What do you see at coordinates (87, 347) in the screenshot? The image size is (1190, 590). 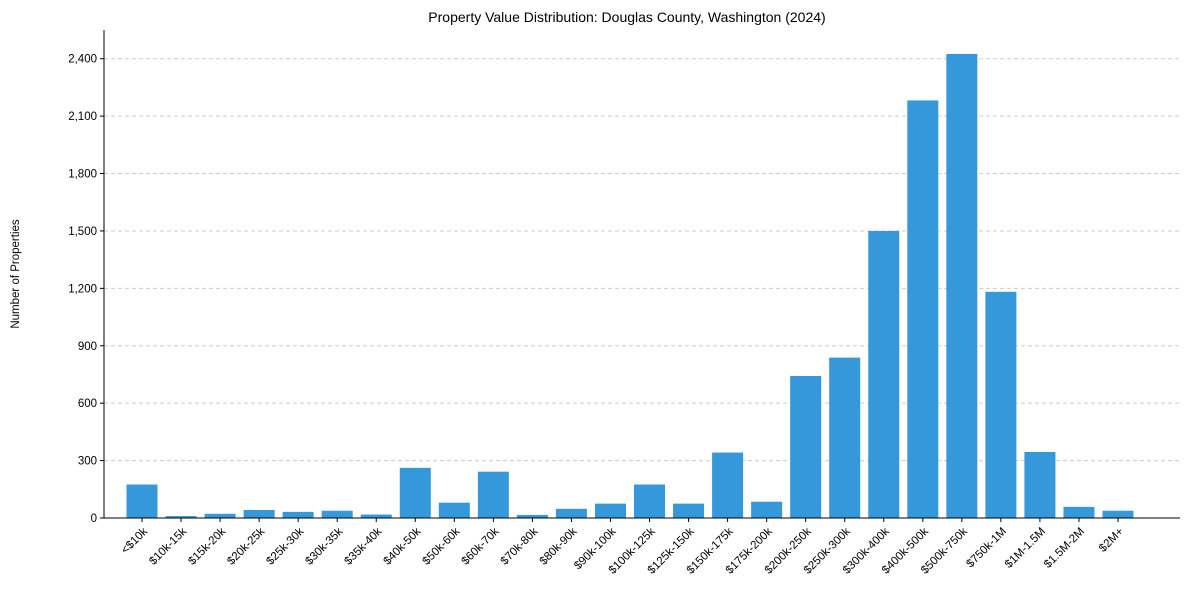 I see `y-tick-label: 900` at bounding box center [87, 347].